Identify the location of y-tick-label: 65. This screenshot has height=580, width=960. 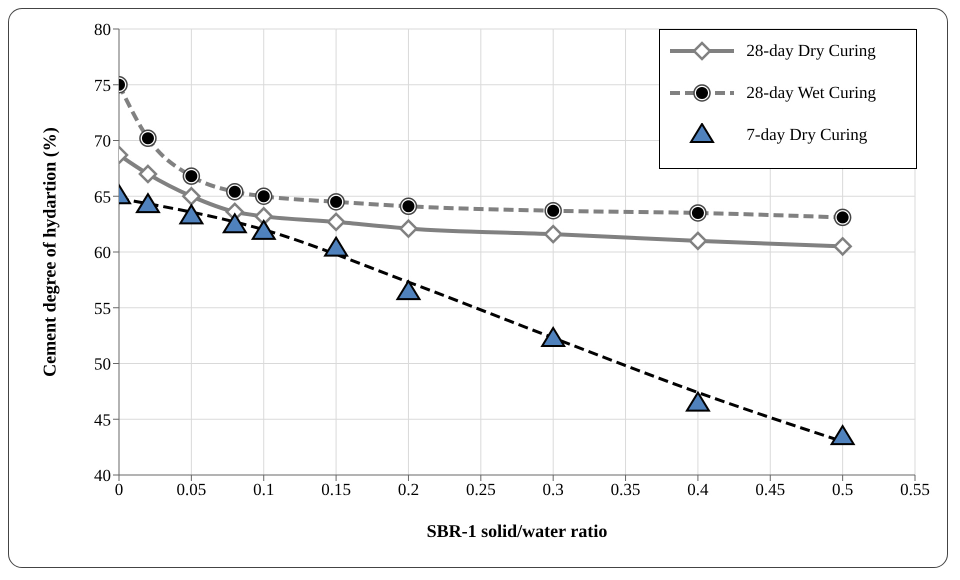
(102, 196).